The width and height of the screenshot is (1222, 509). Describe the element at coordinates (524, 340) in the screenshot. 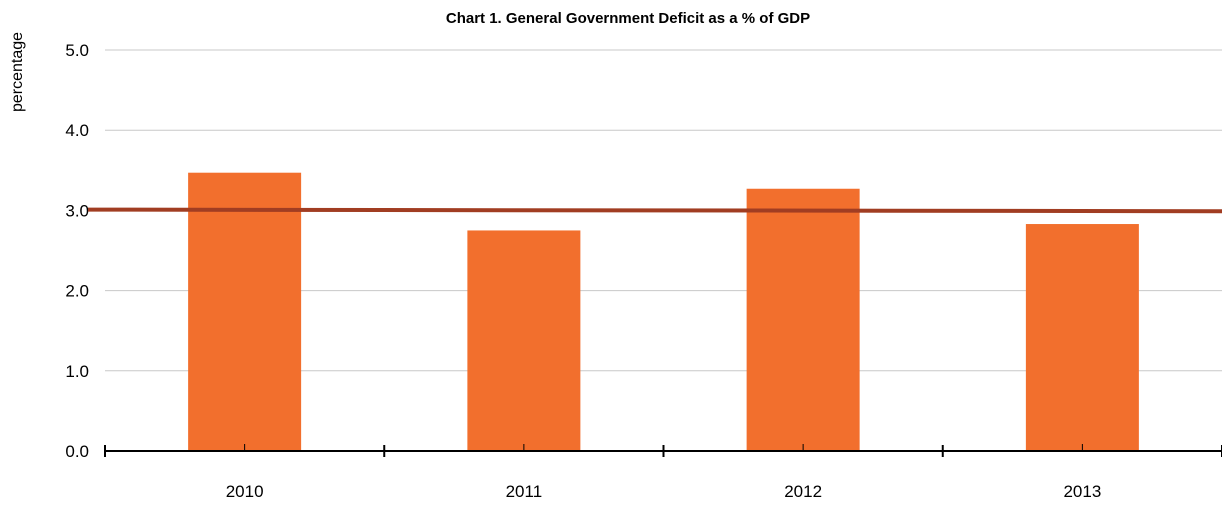

I see `bar-2011` at that location.